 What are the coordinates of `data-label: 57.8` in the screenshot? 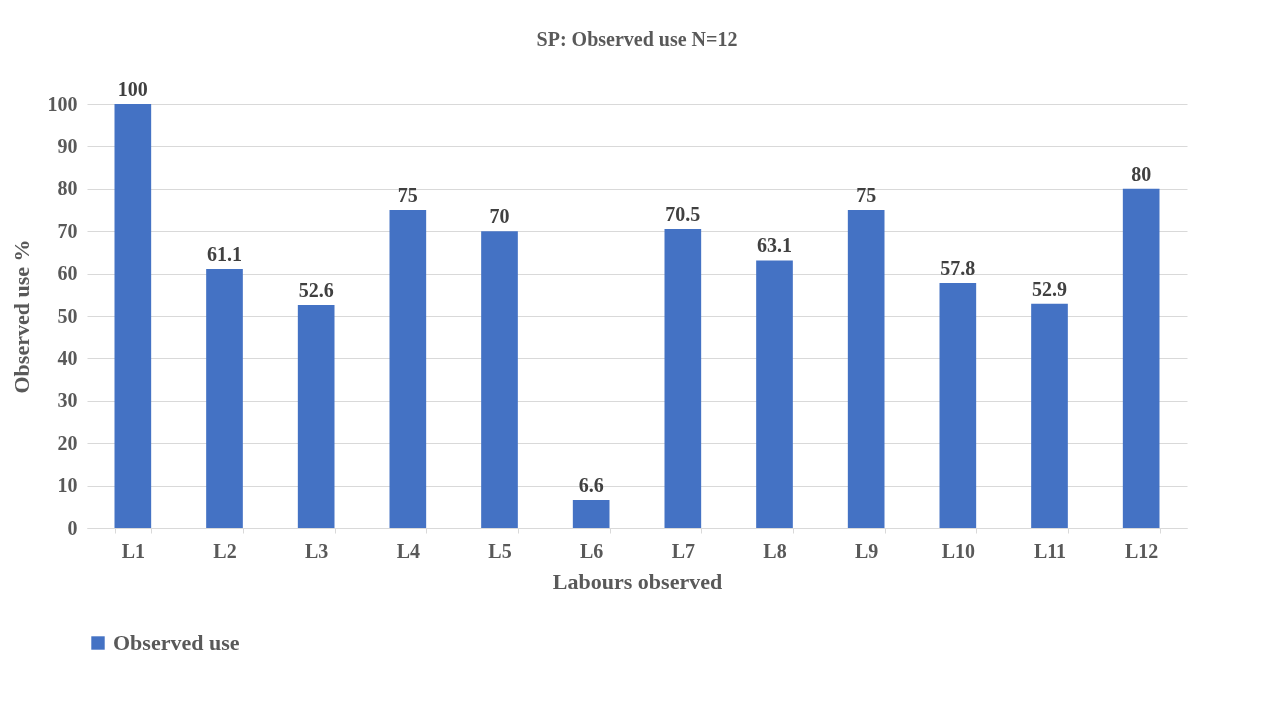 It's located at (958, 267).